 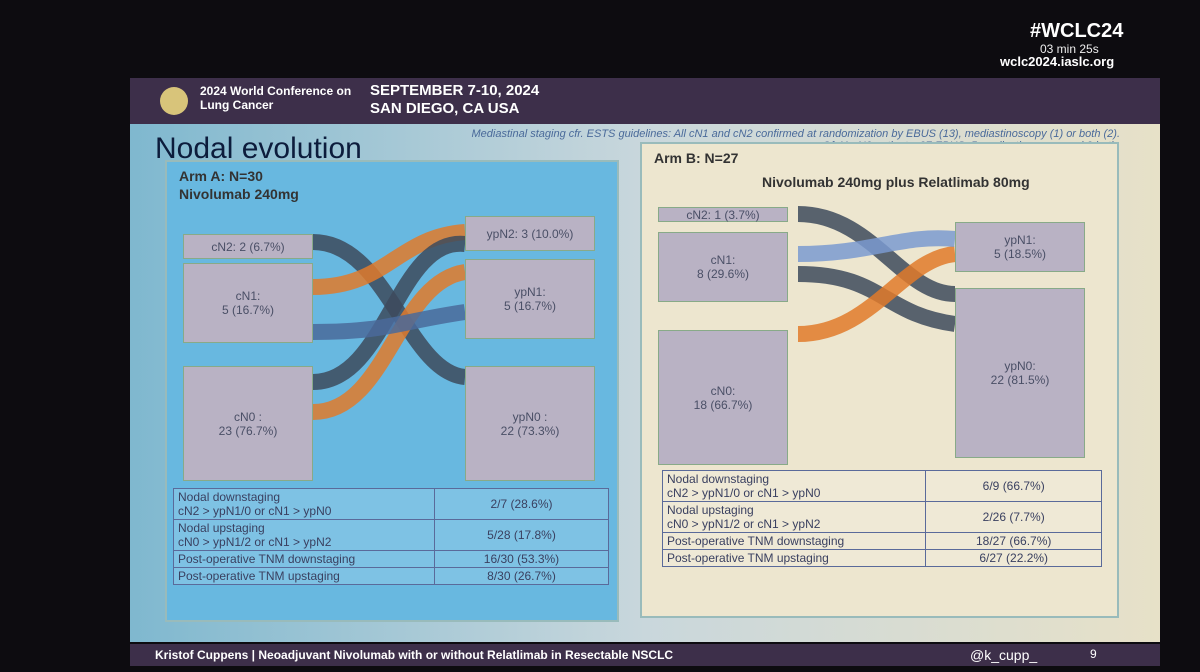 What do you see at coordinates (1004, 655) in the screenshot?
I see `handle: @k_cupp_` at bounding box center [1004, 655].